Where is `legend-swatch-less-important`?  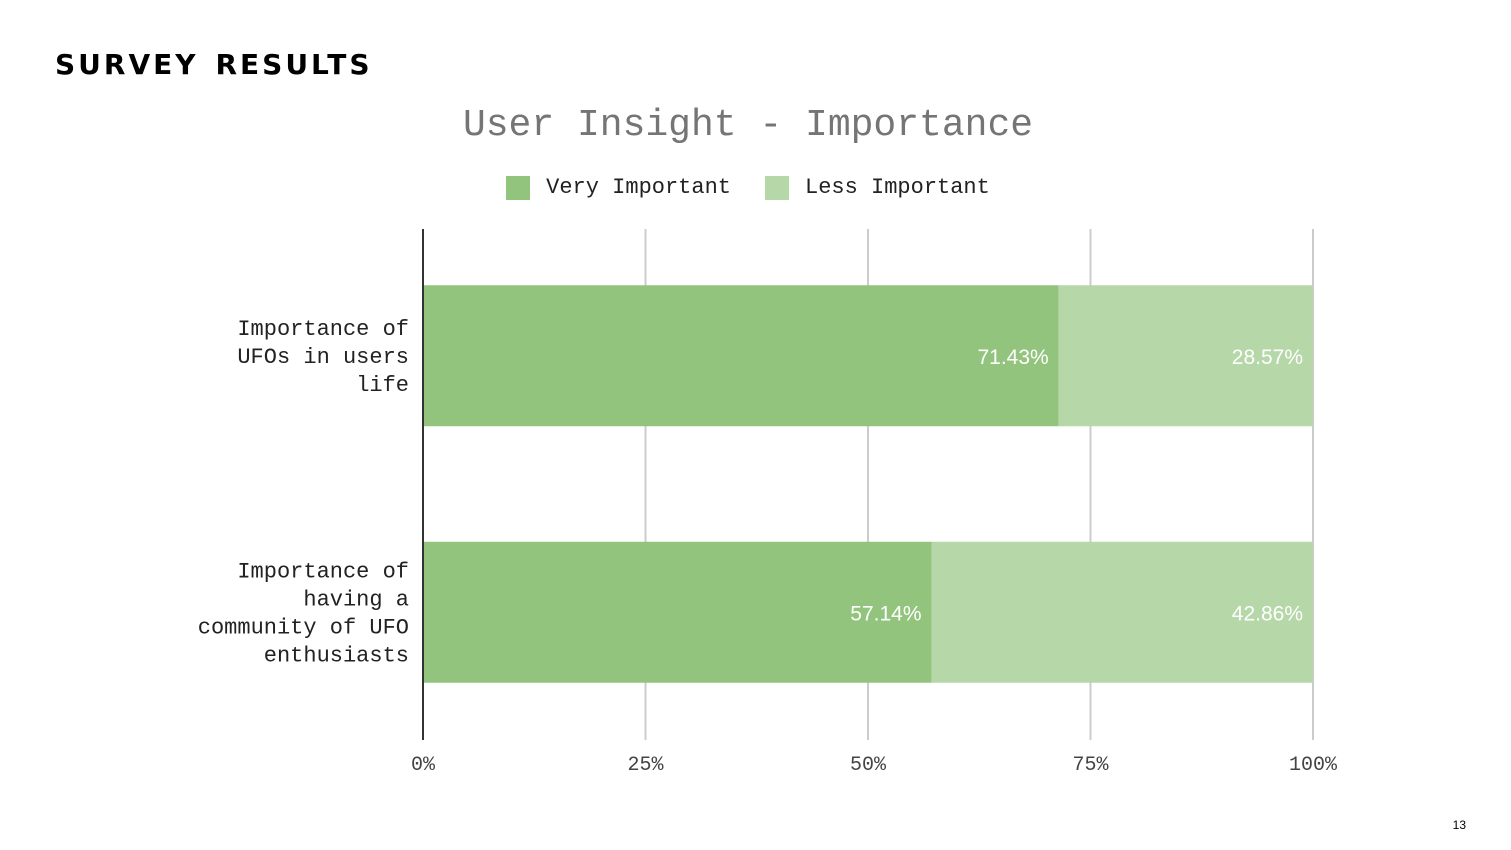 legend-swatch-less-important is located at coordinates (777, 187).